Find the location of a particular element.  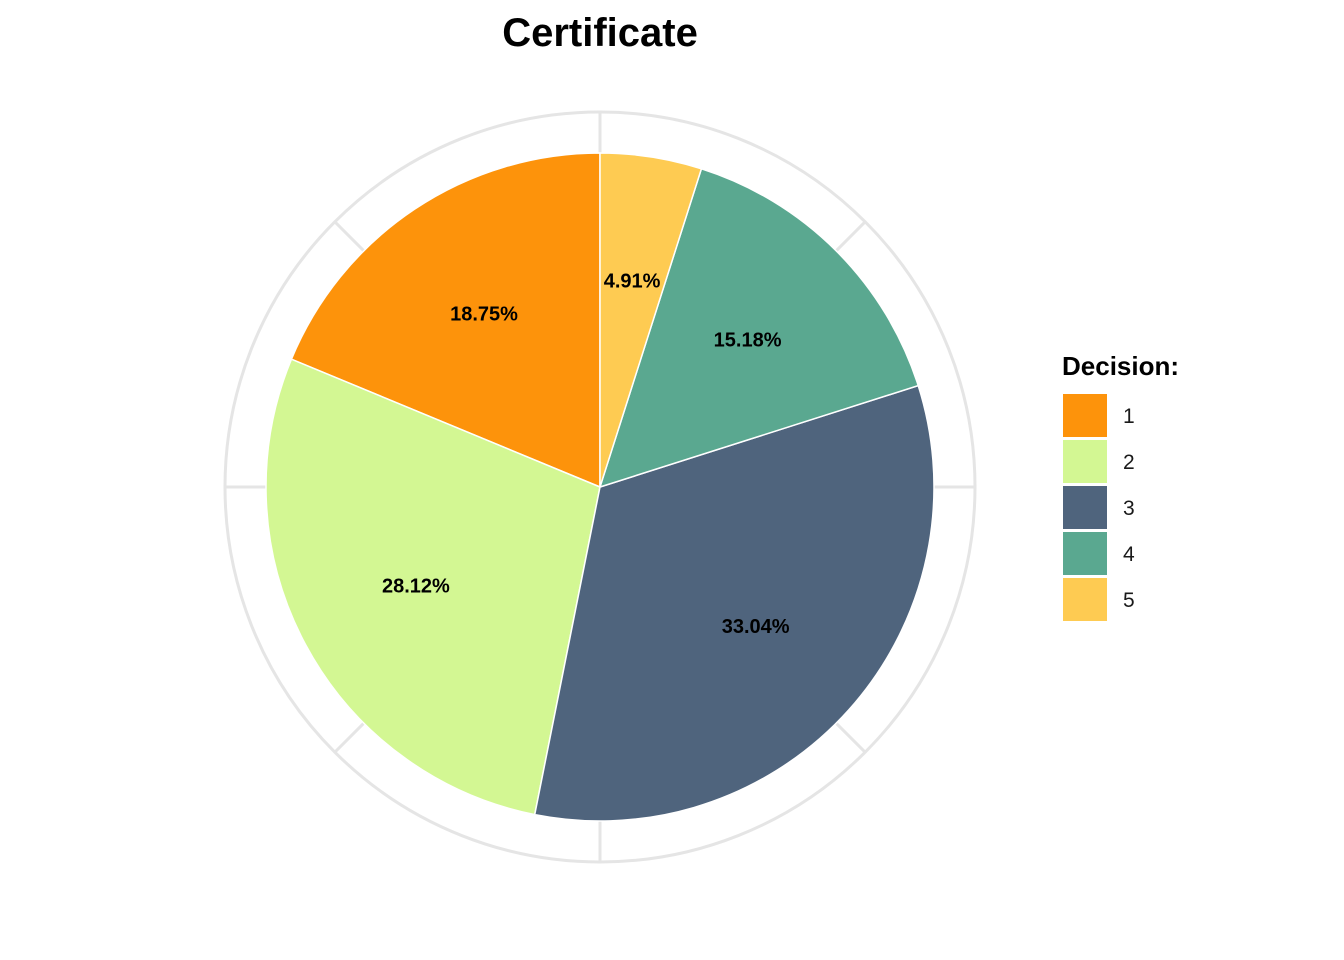

legend-label-2: 2 is located at coordinates (1129, 462).